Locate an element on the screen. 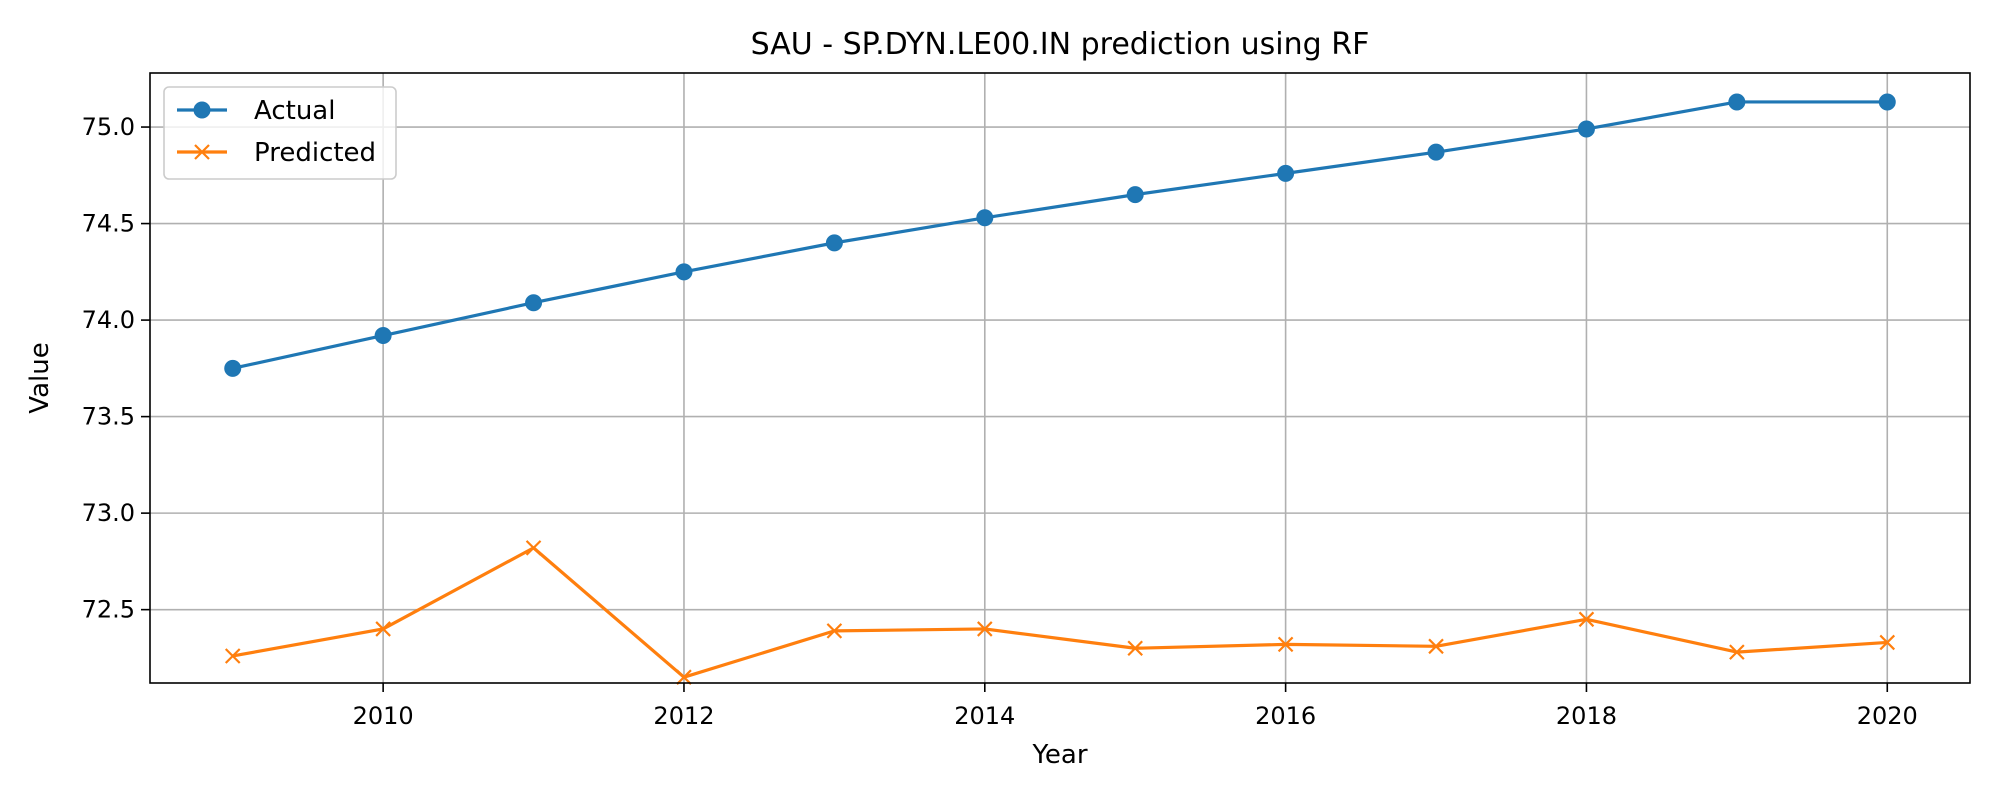 This screenshot has width=2000, height=800. y-tick-label: 74.5 is located at coordinates (108, 224).